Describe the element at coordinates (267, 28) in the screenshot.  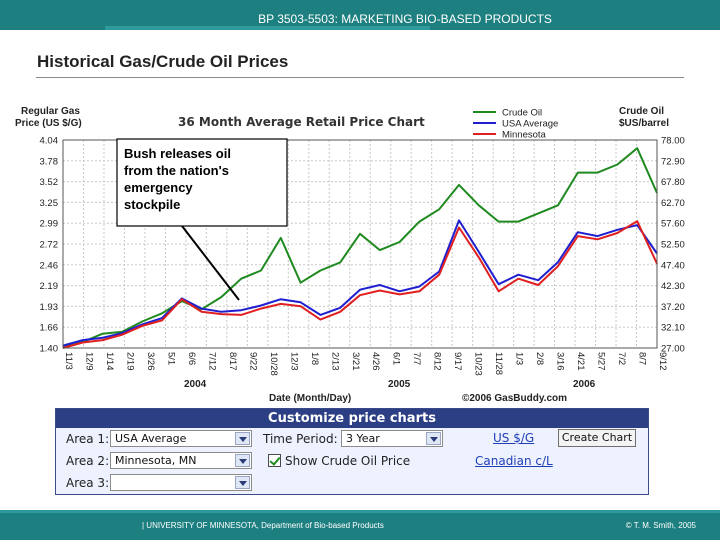
I see `header-strip` at that location.